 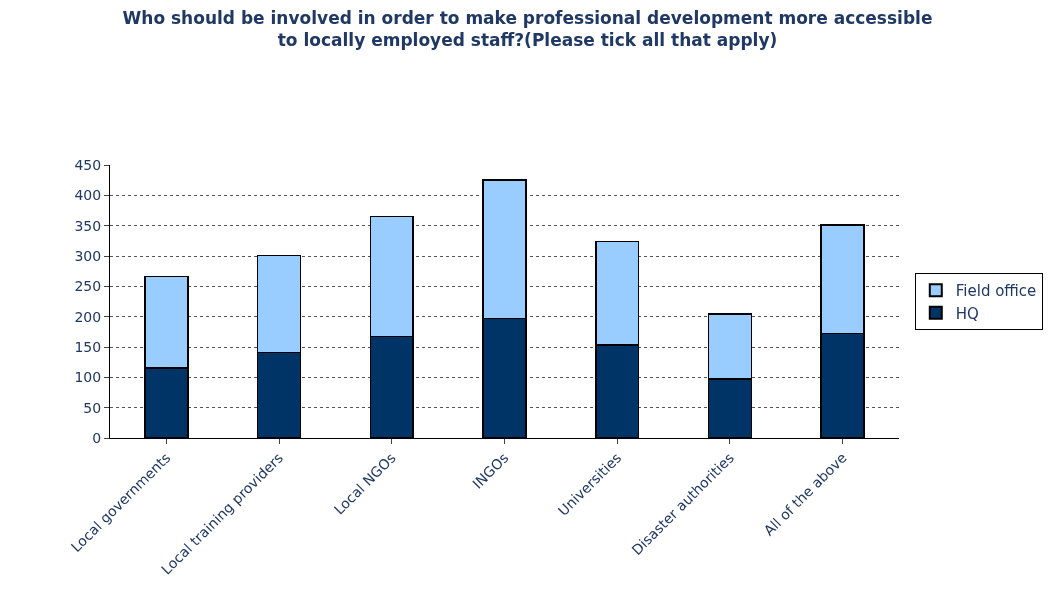 What do you see at coordinates (88, 377) in the screenshot?
I see `y-tick-label: 100` at bounding box center [88, 377].